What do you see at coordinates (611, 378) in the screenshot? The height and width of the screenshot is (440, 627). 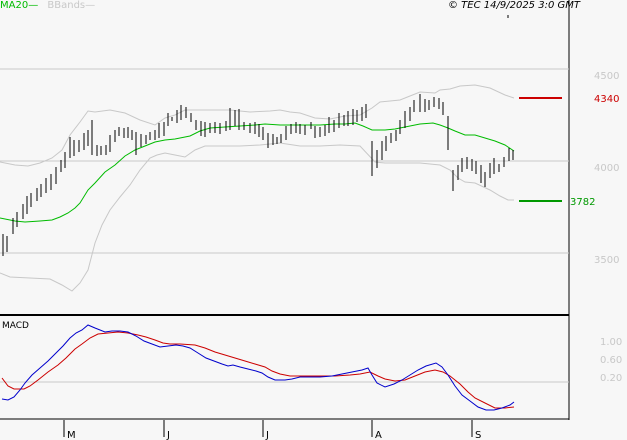 I see `macd-tick-0.20: 0.20` at bounding box center [611, 378].